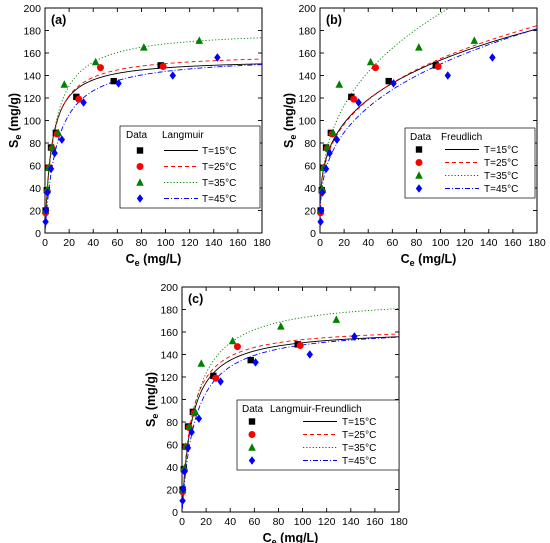  I want to click on legend-model-name: Langmuir, so click(183, 135).